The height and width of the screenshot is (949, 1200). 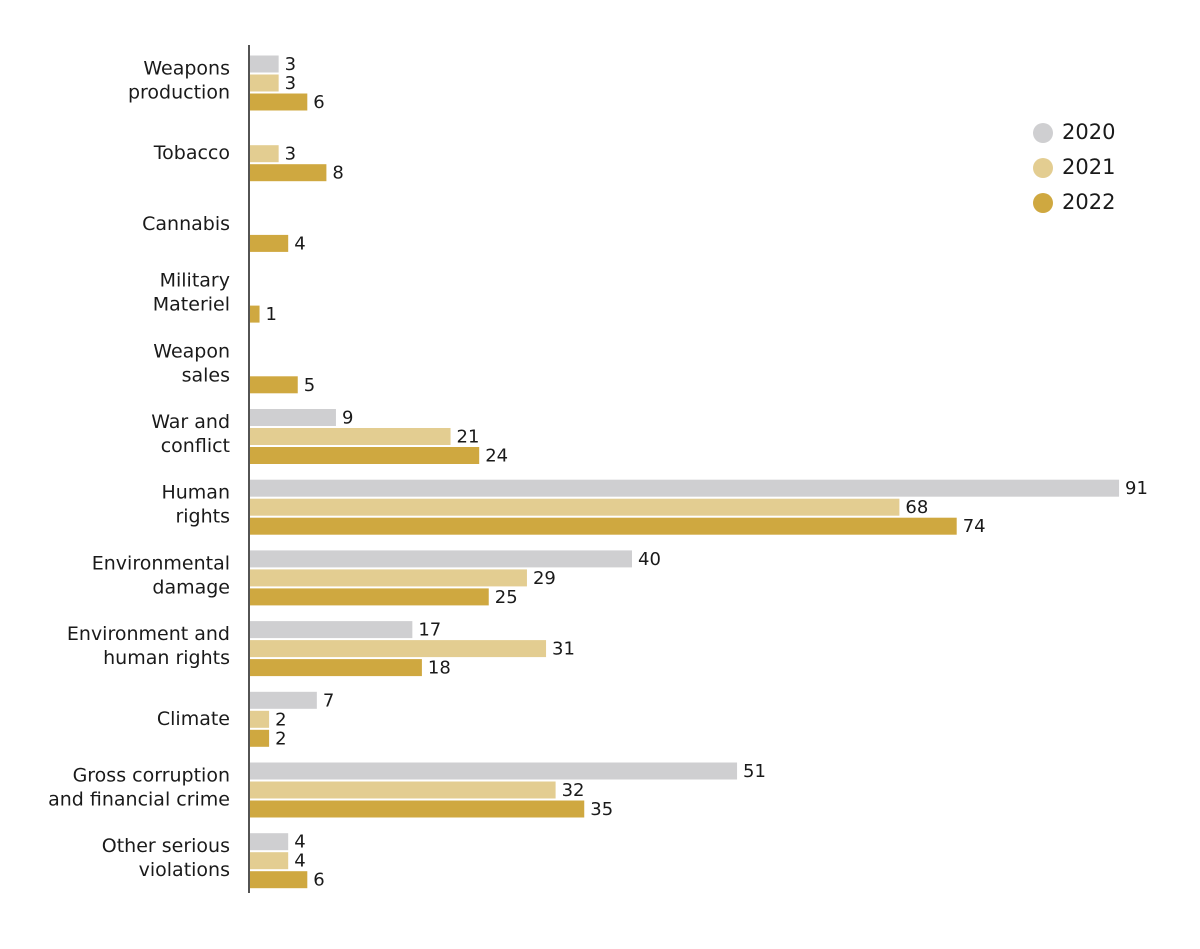 I want to click on value-label: 9, so click(x=347, y=418).